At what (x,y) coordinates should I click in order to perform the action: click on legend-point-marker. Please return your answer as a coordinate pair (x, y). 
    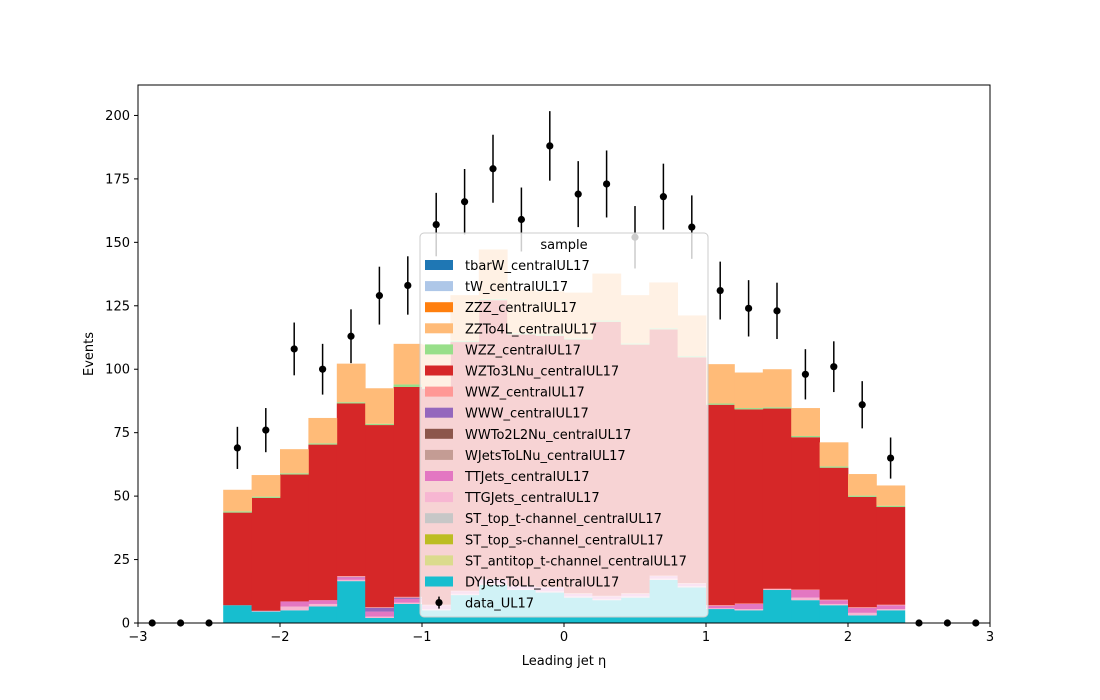
    Looking at the image, I should click on (439, 603).